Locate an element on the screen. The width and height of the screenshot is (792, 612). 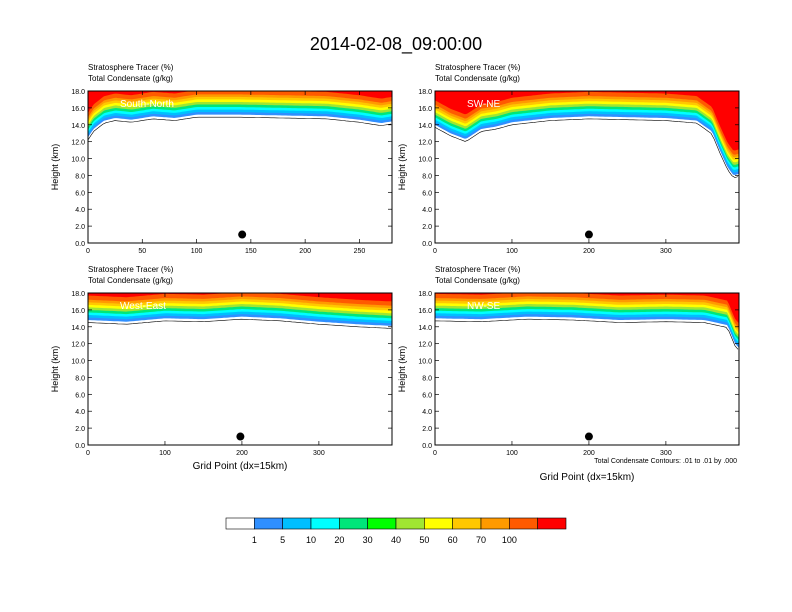
x-tick-label: 200 is located at coordinates (242, 453).